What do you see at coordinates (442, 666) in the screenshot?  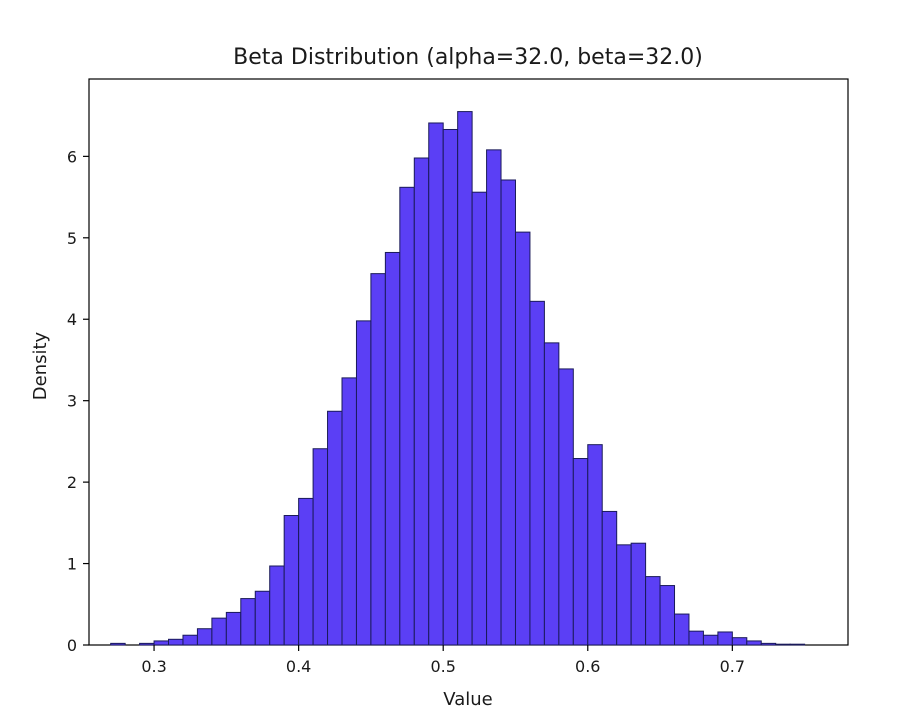 I see `x-tick-label: 0.5` at bounding box center [442, 666].